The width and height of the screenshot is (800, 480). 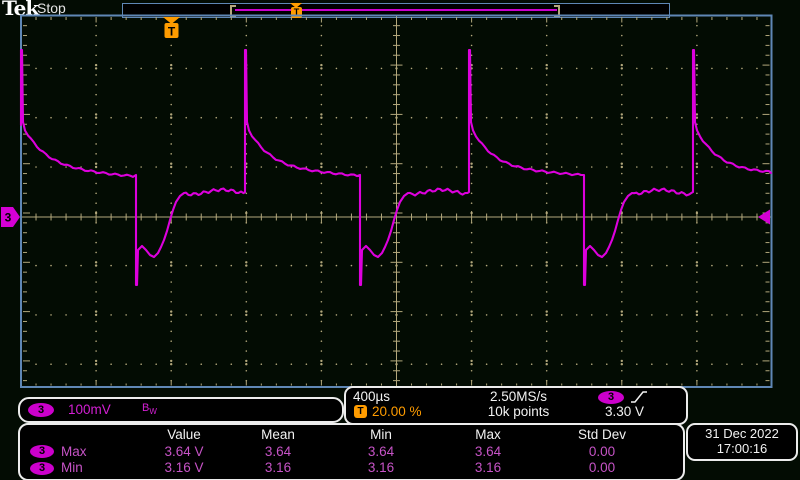 I want to click on cell-max: 3.16, so click(x=488, y=467).